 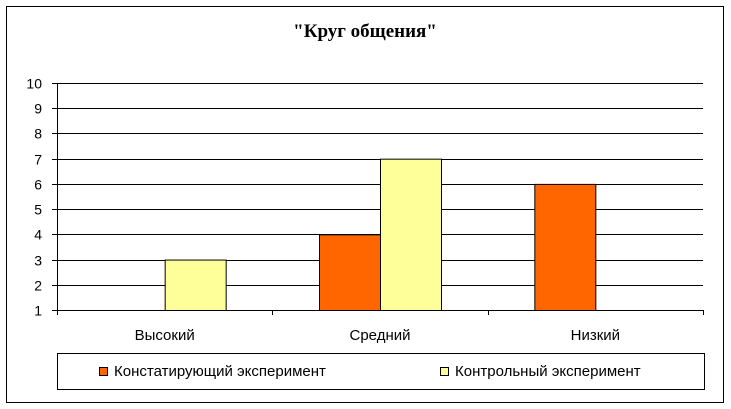 I want to click on y-tick-label: 6, so click(x=38, y=185).